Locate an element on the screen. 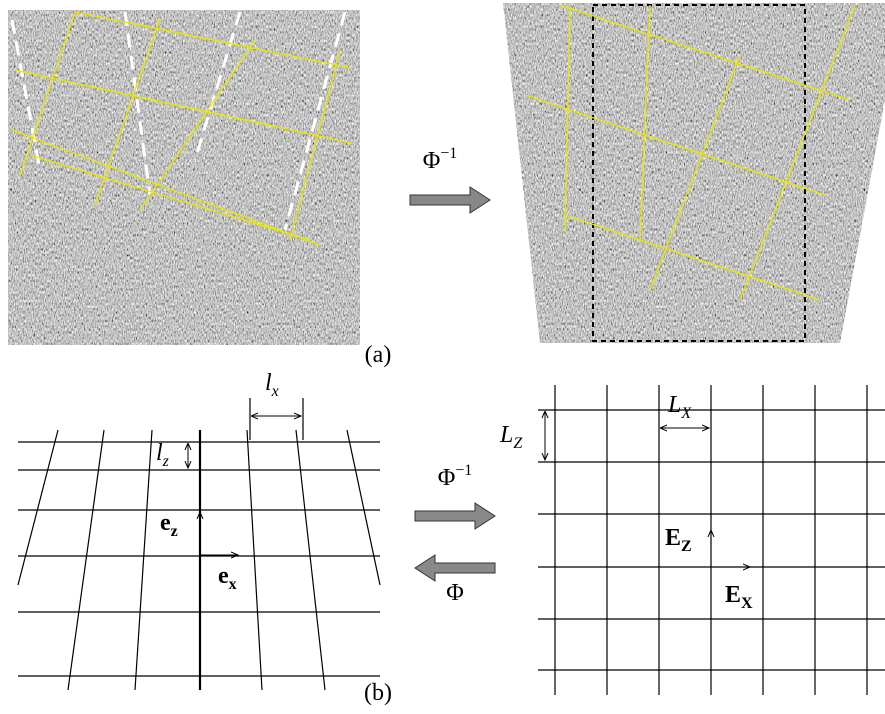 The image size is (885, 714). label-EX: EX is located at coordinates (739, 597).